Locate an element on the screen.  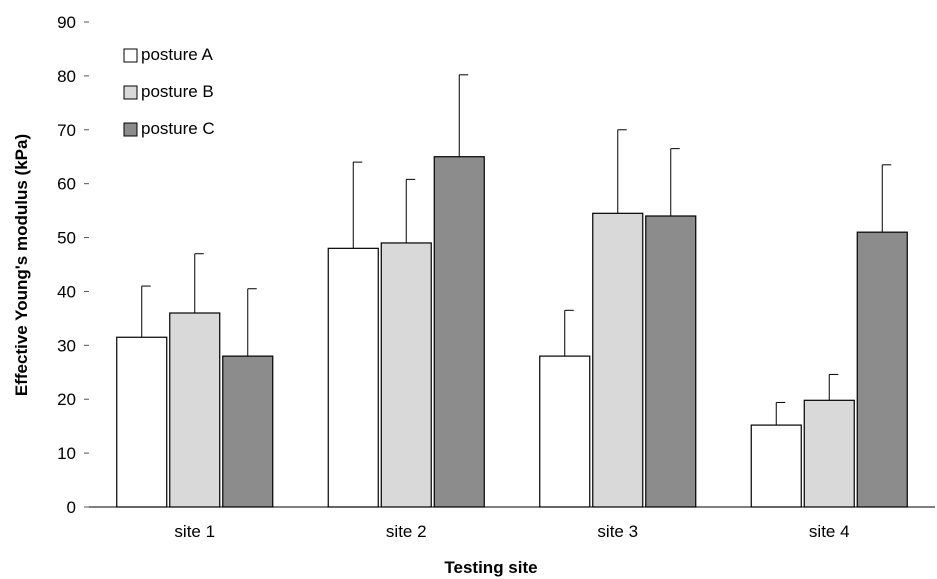
y-tick-label: 90 is located at coordinates (66, 22).